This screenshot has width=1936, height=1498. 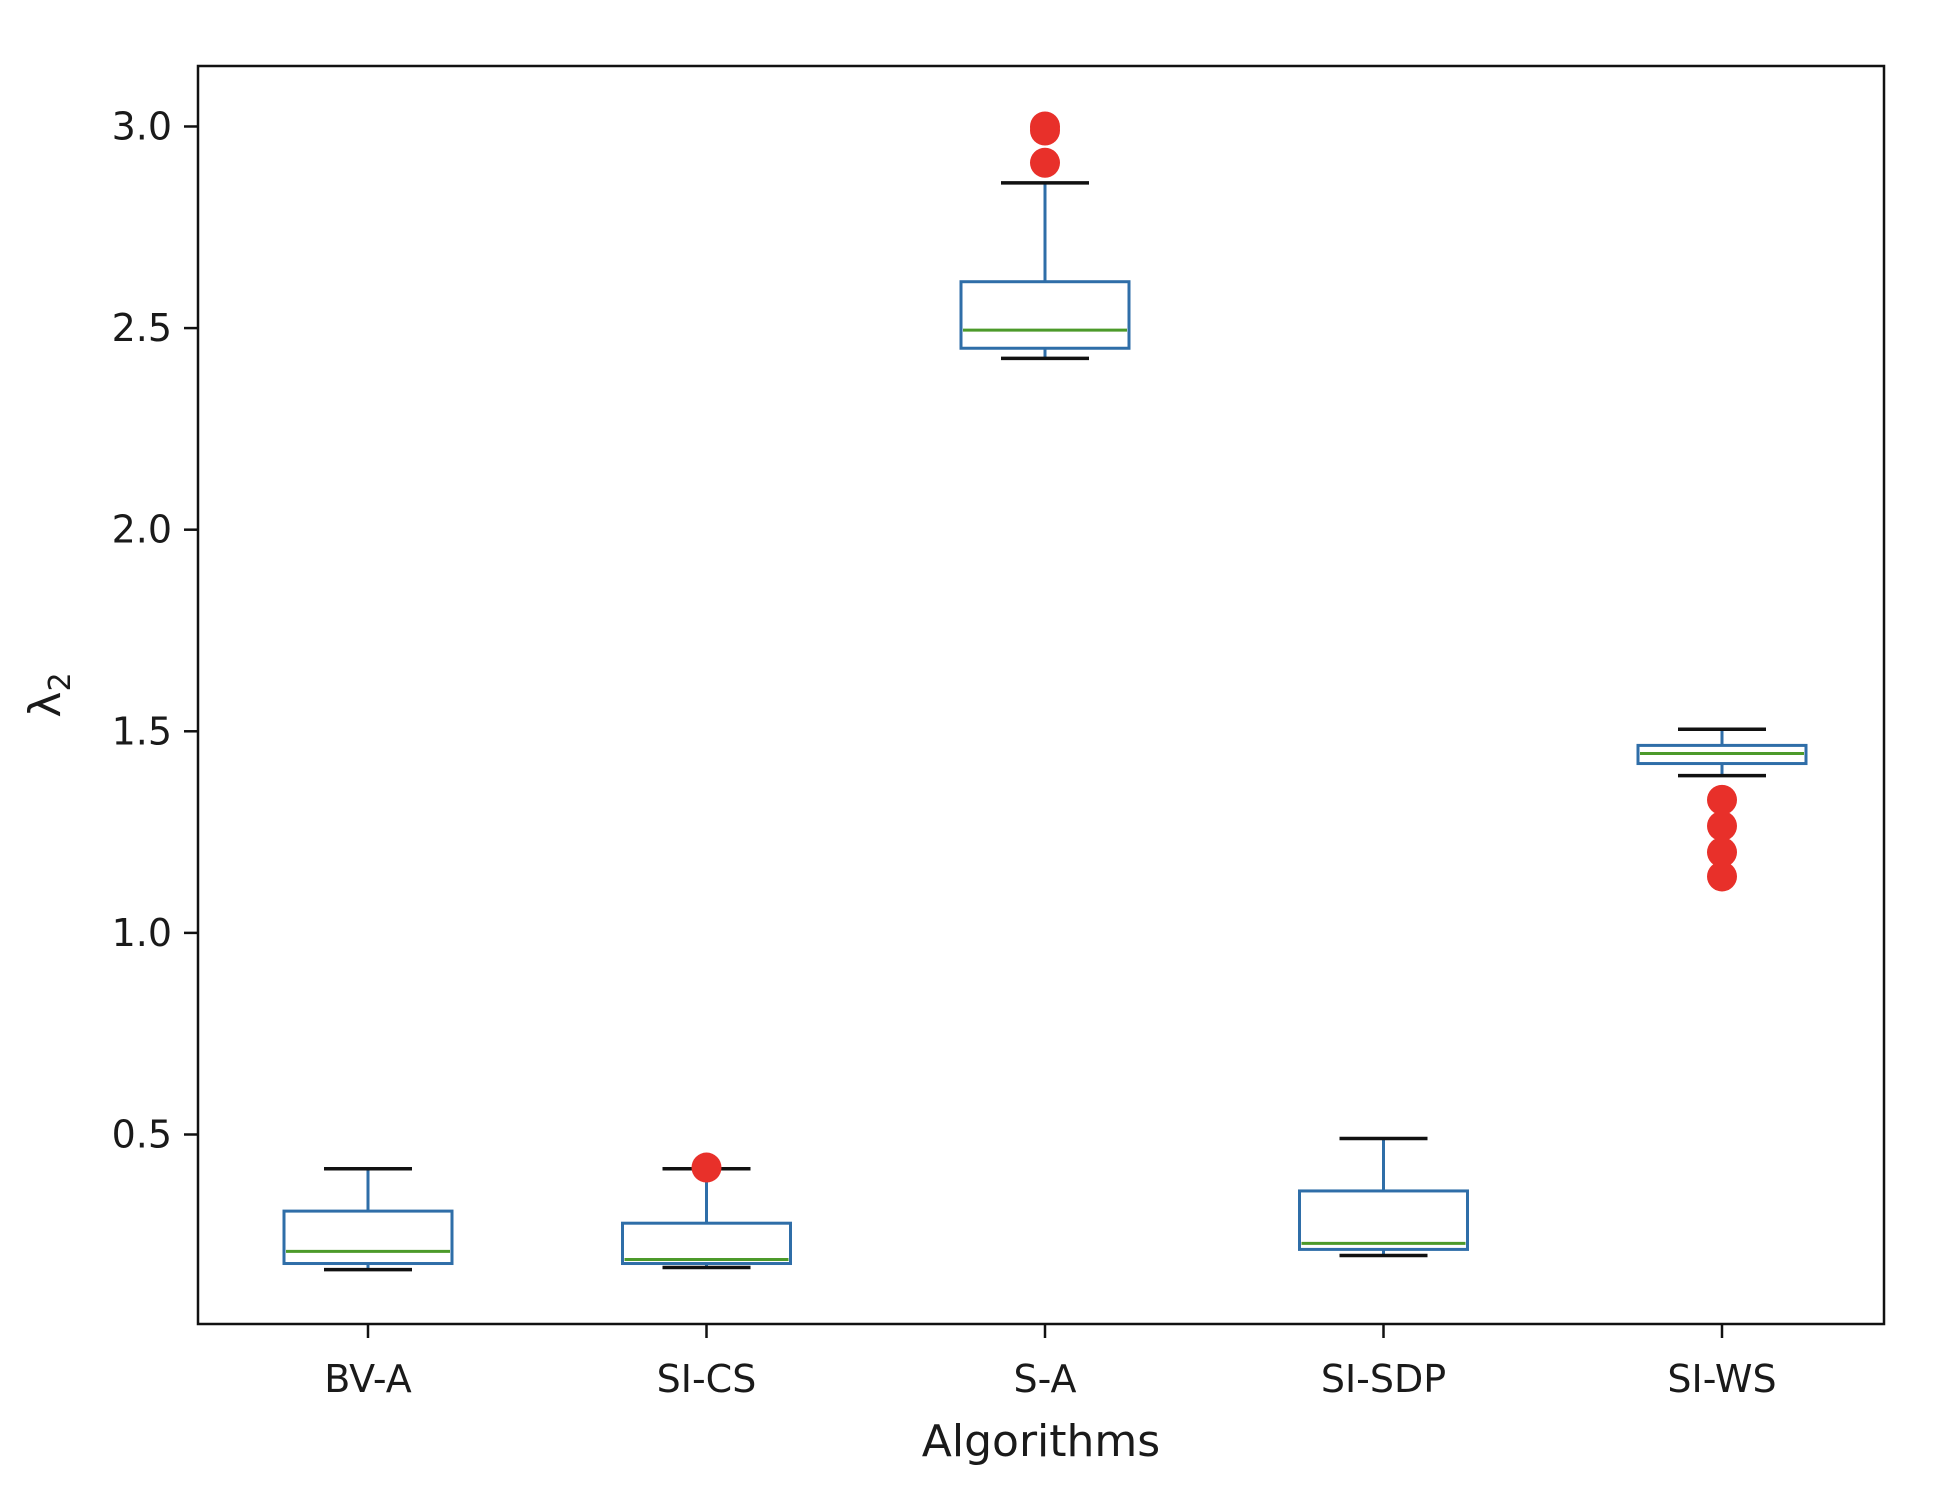 What do you see at coordinates (1045, 1379) in the screenshot?
I see `x-tick-label: S-A` at bounding box center [1045, 1379].